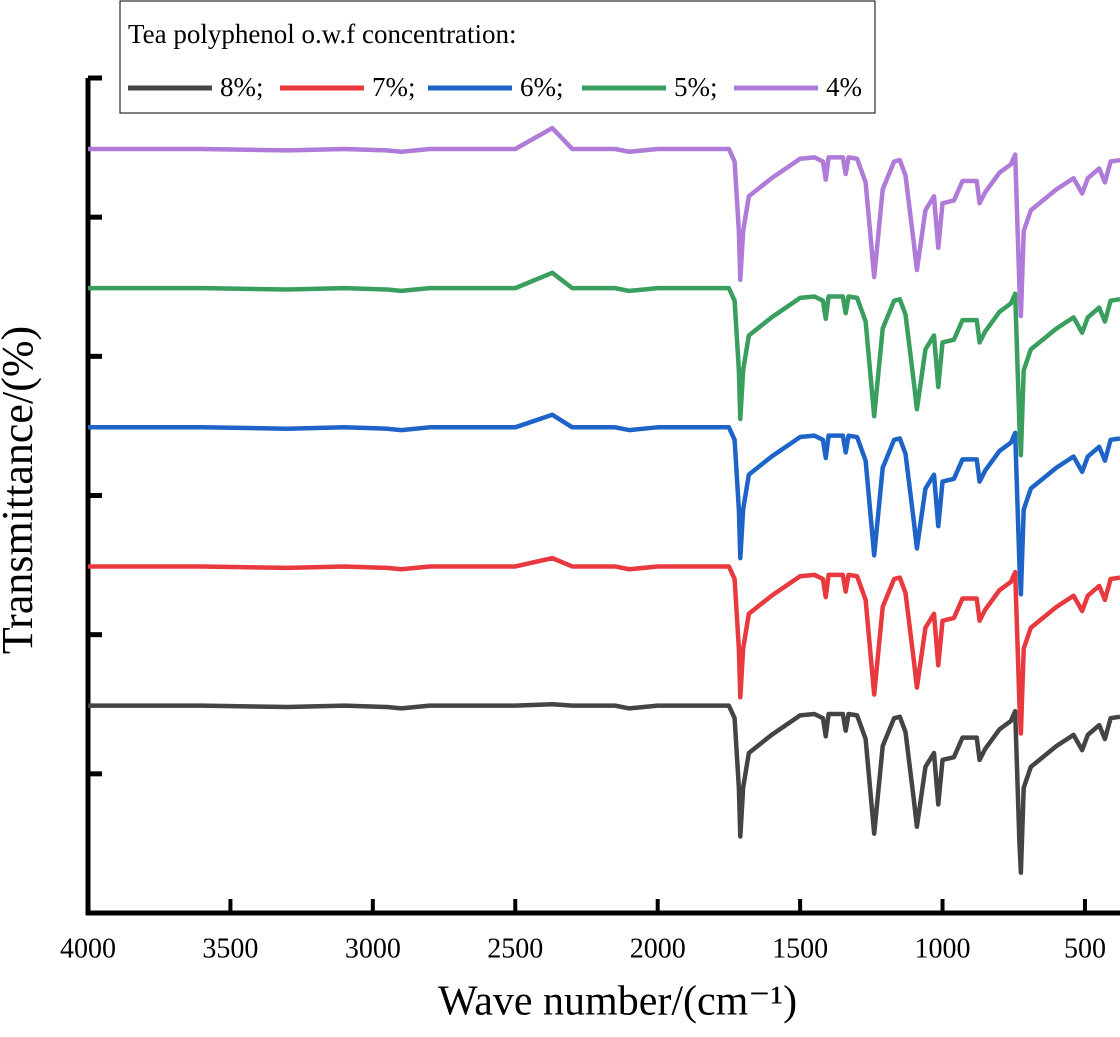 The image size is (1120, 1037). I want to click on x-axis-title: Wave number/(cm⁻¹), so click(617, 1002).